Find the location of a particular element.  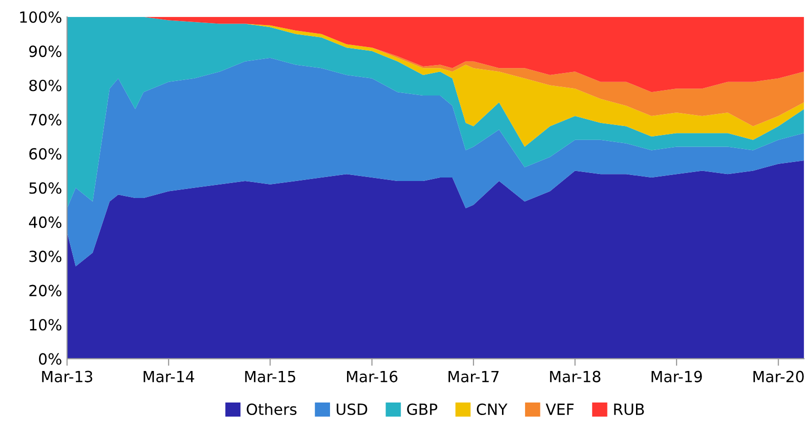

x-tick-label: Mar-16 is located at coordinates (372, 376).